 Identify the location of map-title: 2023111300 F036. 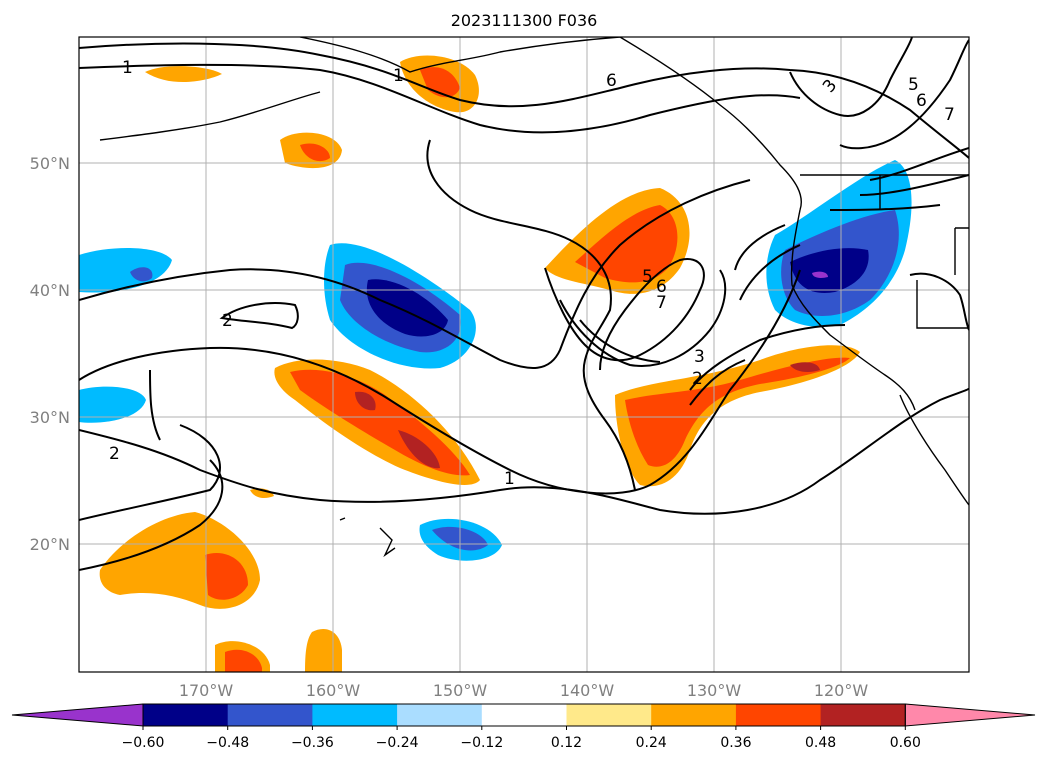
(524, 20).